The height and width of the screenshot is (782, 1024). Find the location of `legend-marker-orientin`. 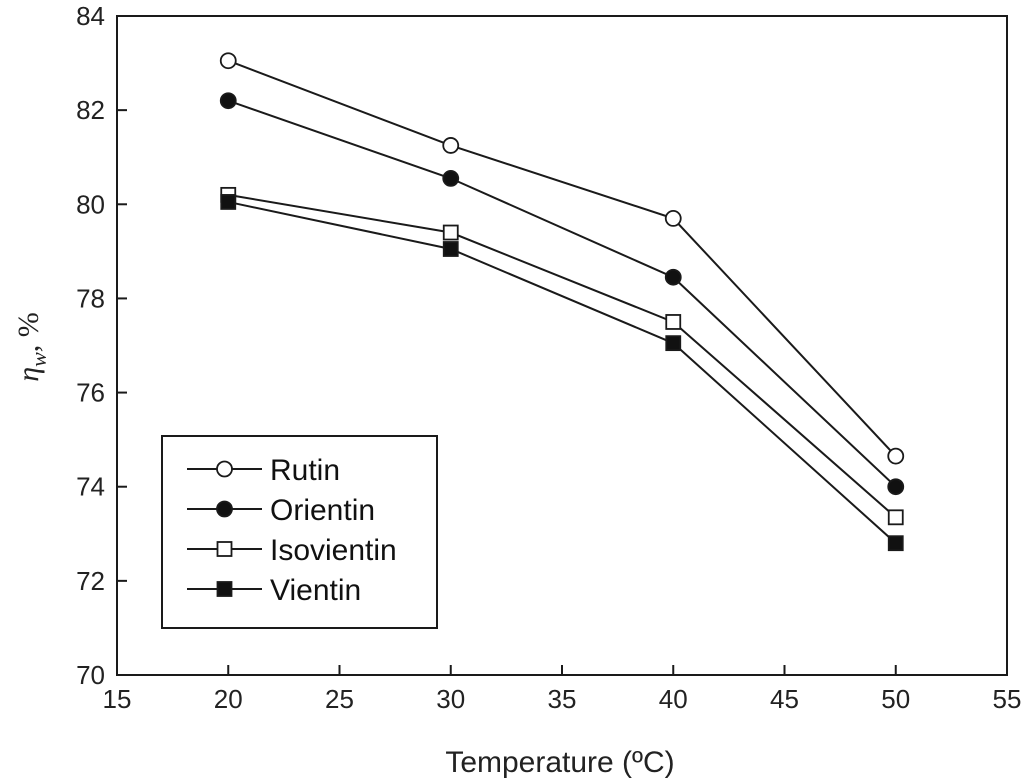

legend-marker-orientin is located at coordinates (224, 509).